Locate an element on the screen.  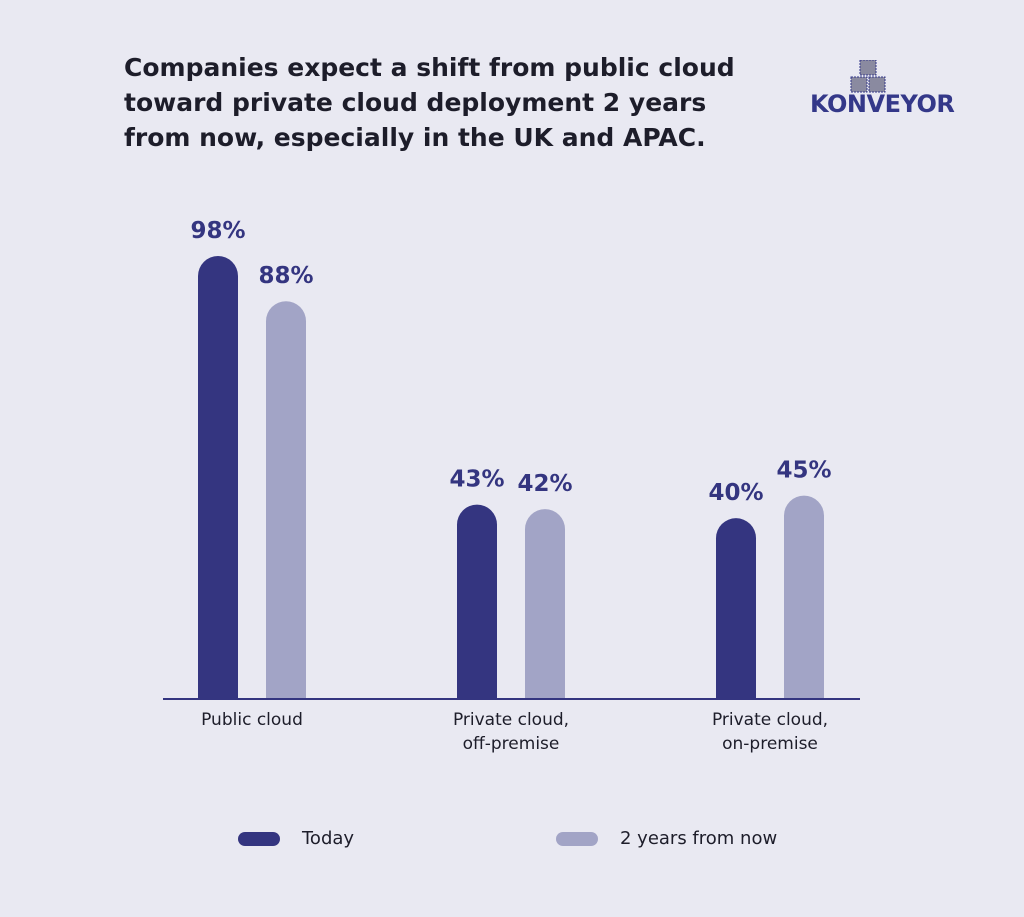
legend-item-today: Today is located at coordinates (296, 839).